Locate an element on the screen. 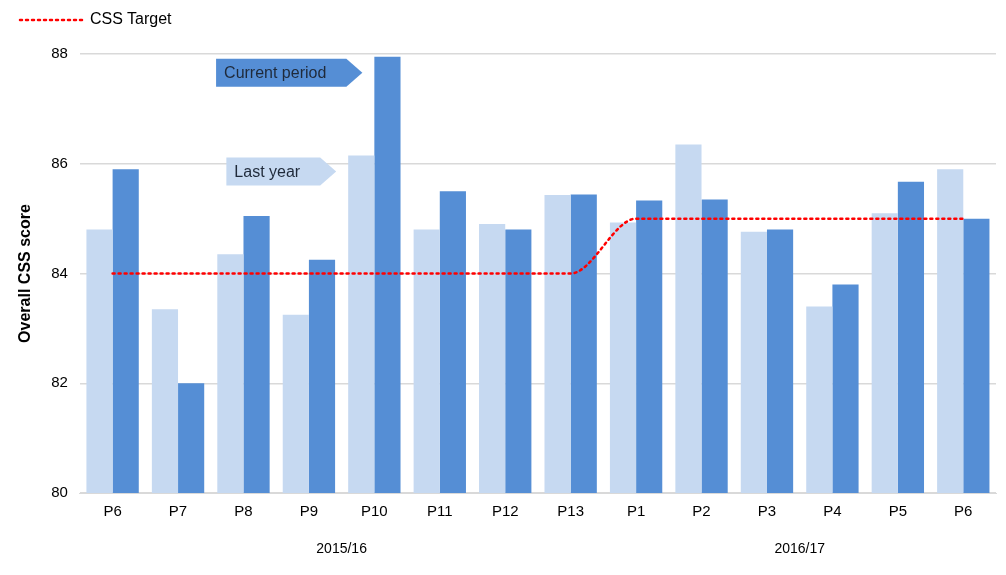  text: 2015/16 is located at coordinates (342, 547).